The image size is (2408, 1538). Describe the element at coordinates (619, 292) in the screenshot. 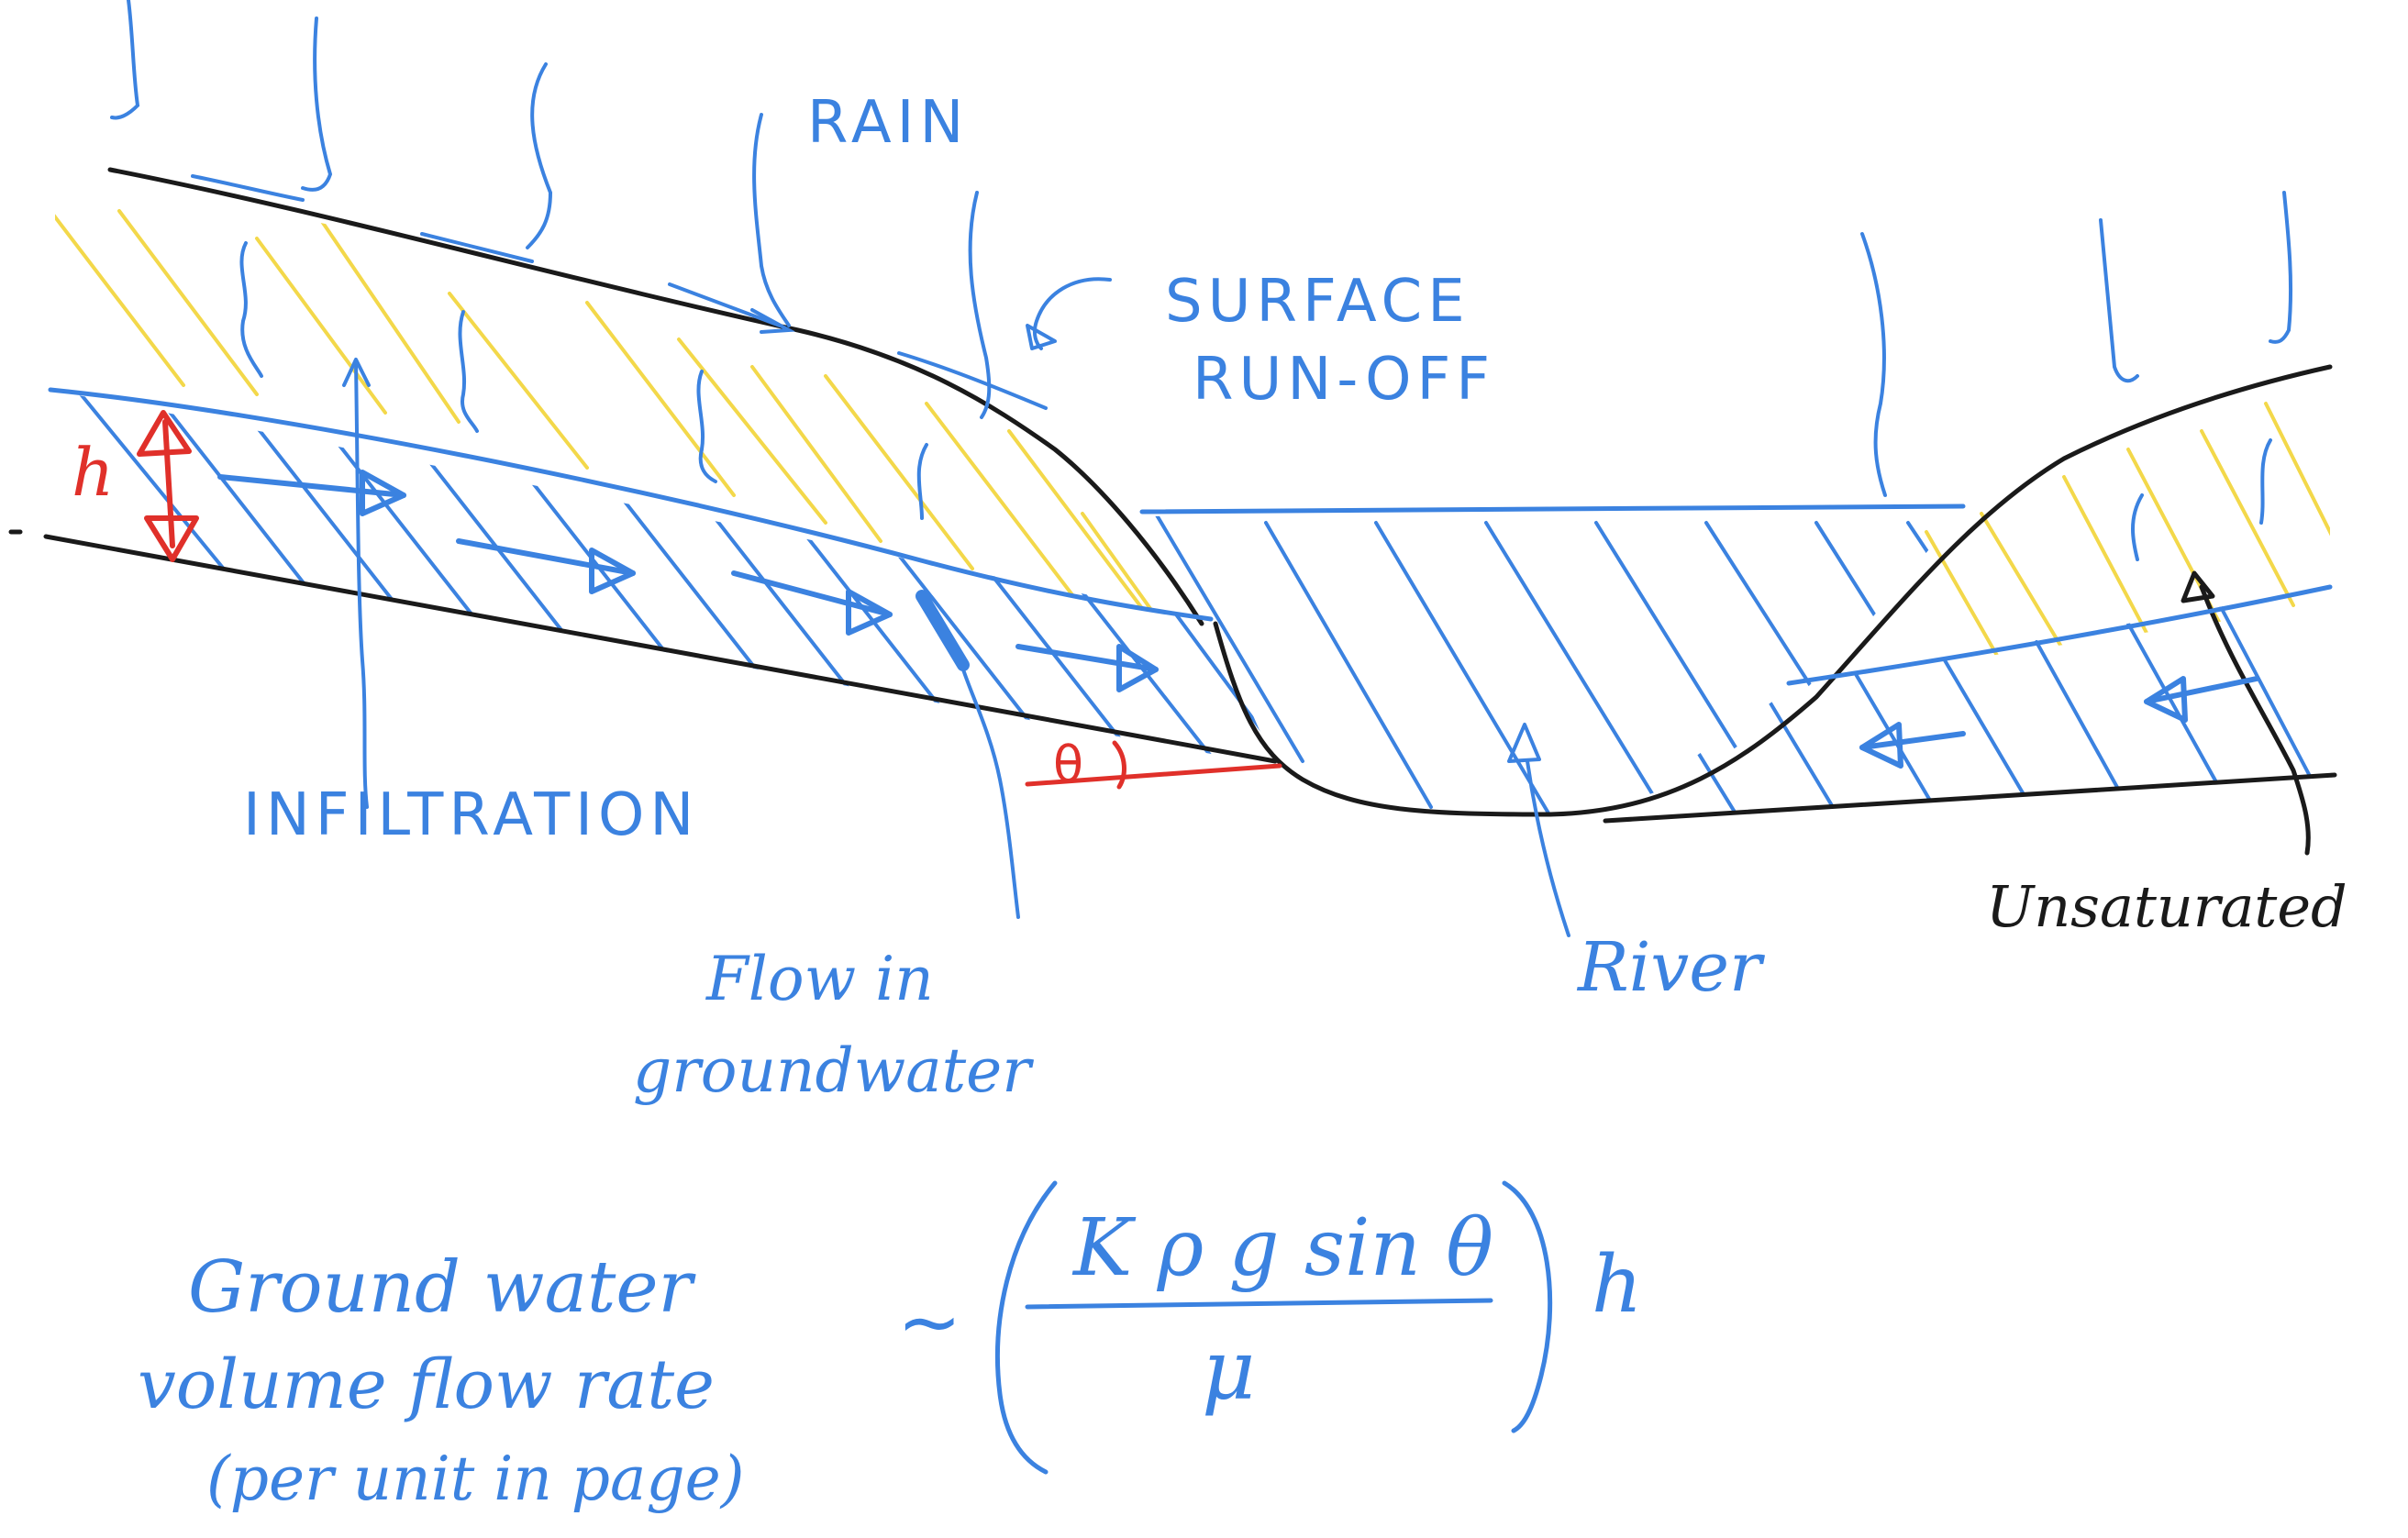

I see `surface-runoff-streaks` at that location.